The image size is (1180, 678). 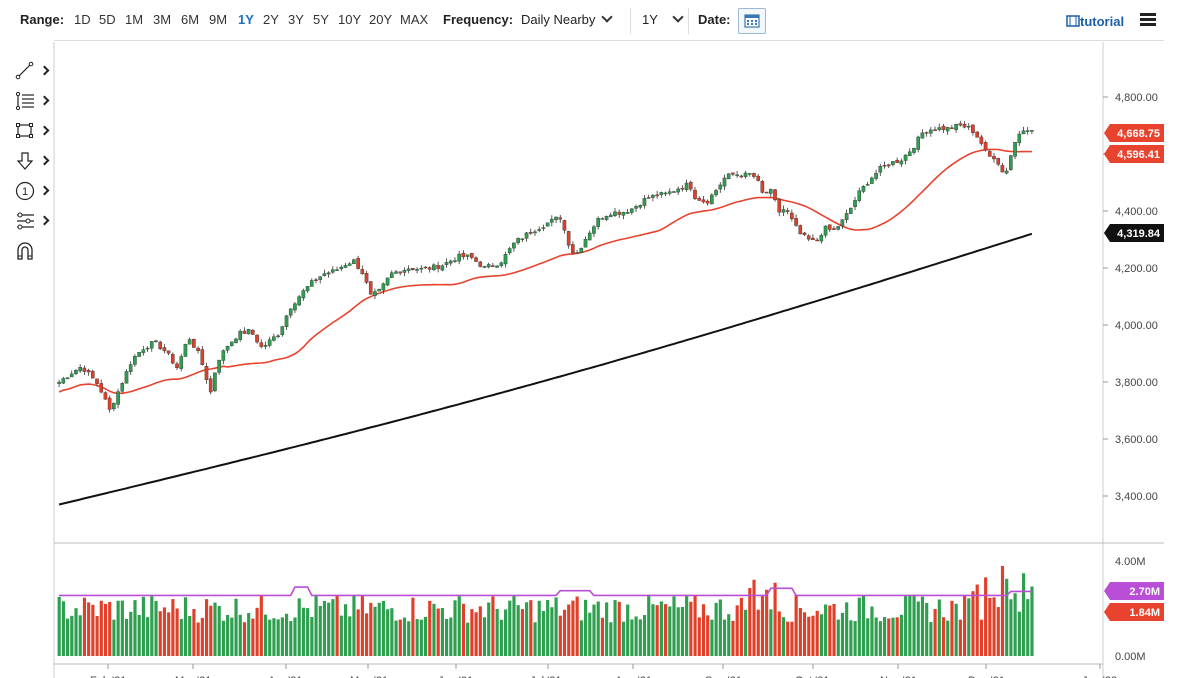 What do you see at coordinates (107, 19) in the screenshot?
I see `range-5d: 5D` at bounding box center [107, 19].